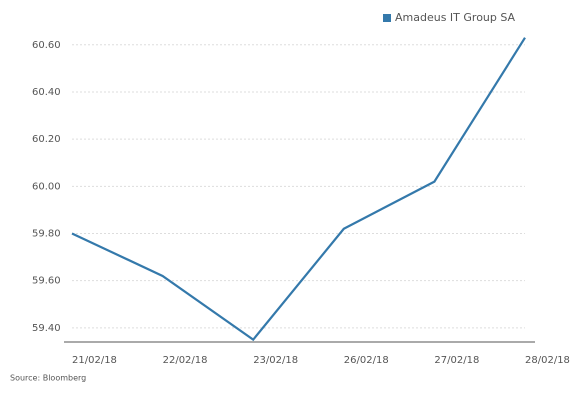  Describe the element at coordinates (46, 186) in the screenshot. I see `y-tick-label: 60.00` at that location.